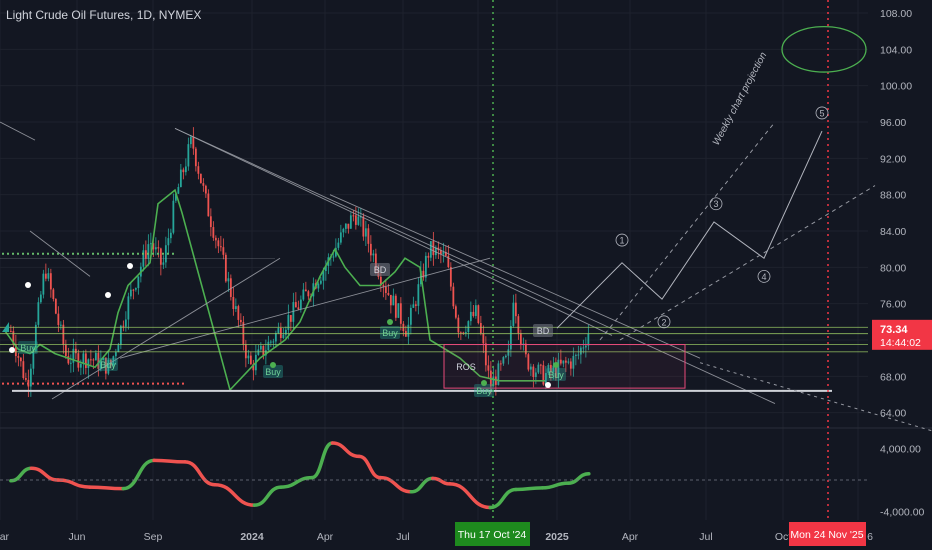 This screenshot has width=932, height=550. I want to click on time-tick-label: Jul, so click(402, 537).